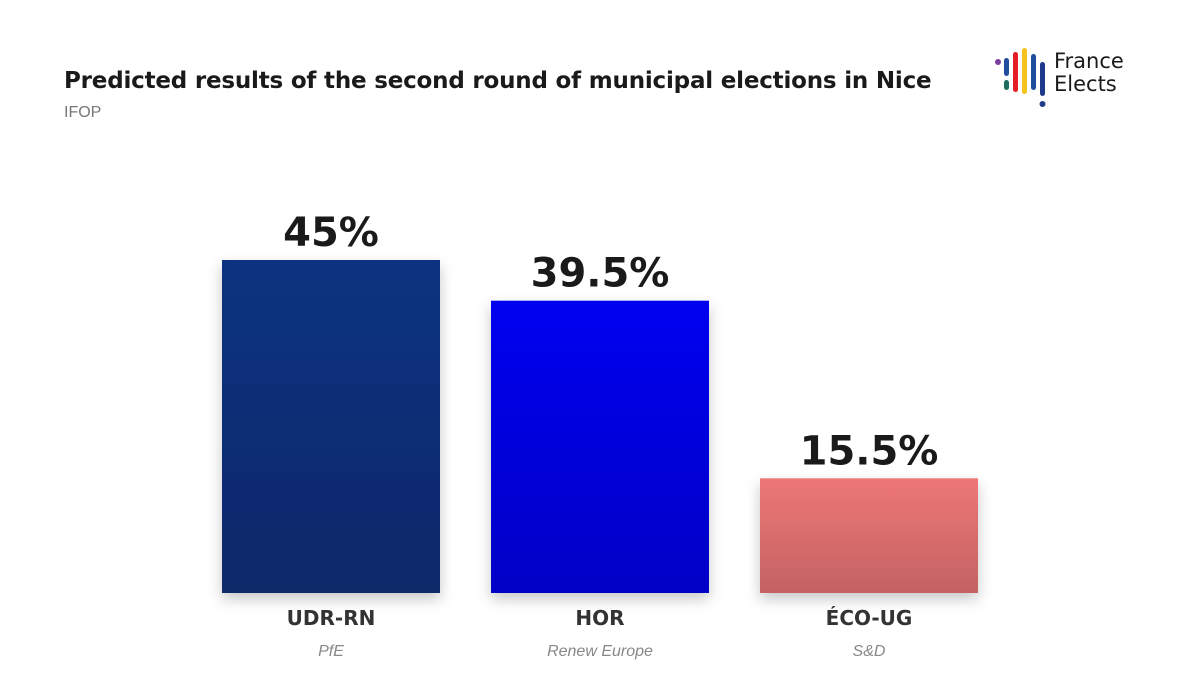 The width and height of the screenshot is (1200, 675). Describe the element at coordinates (599, 618) in the screenshot. I see `category-label: HOR` at that location.